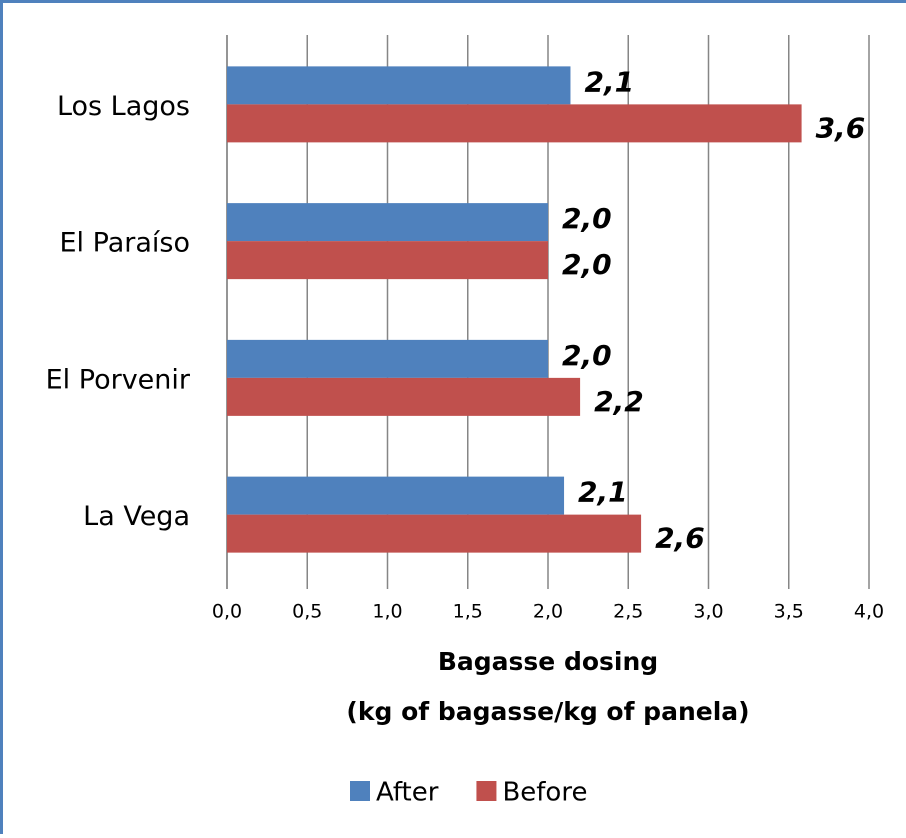  What do you see at coordinates (841, 127) in the screenshot?
I see `value-label: 3,6` at bounding box center [841, 127].